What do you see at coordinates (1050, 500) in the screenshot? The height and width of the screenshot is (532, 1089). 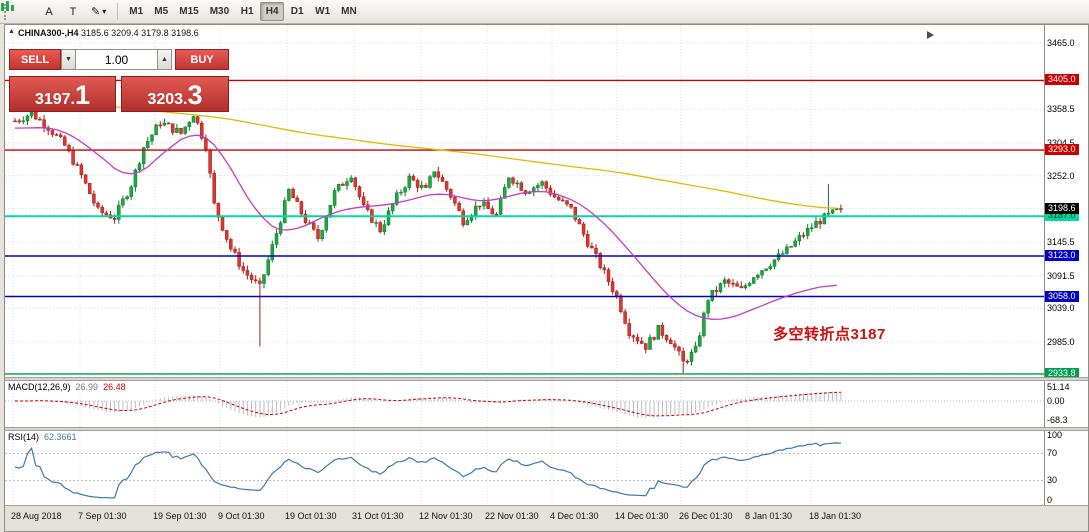 I see `rsi-axis-label: 0` at bounding box center [1050, 500].